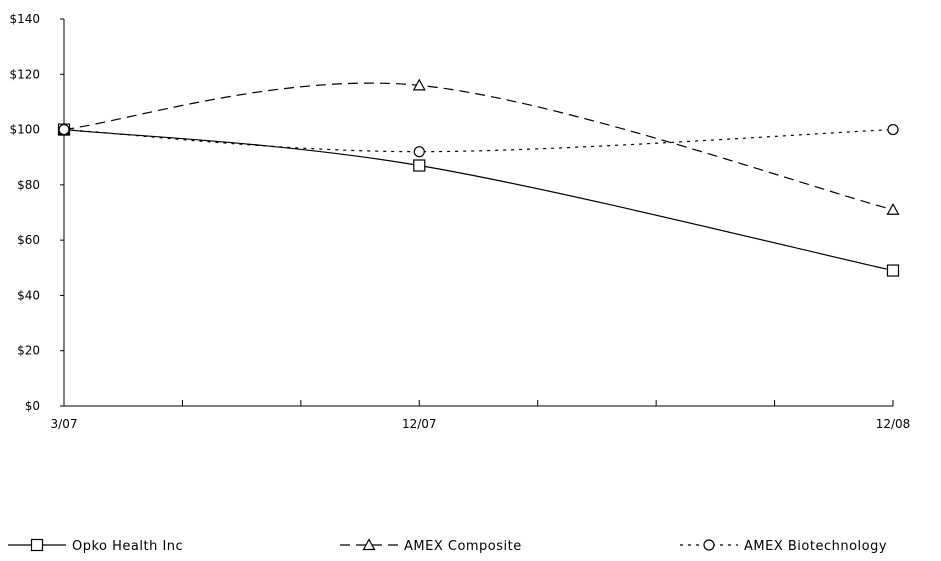 The width and height of the screenshot is (941, 561). Describe the element at coordinates (32, 406) in the screenshot. I see `y-tick-label: $0` at that location.